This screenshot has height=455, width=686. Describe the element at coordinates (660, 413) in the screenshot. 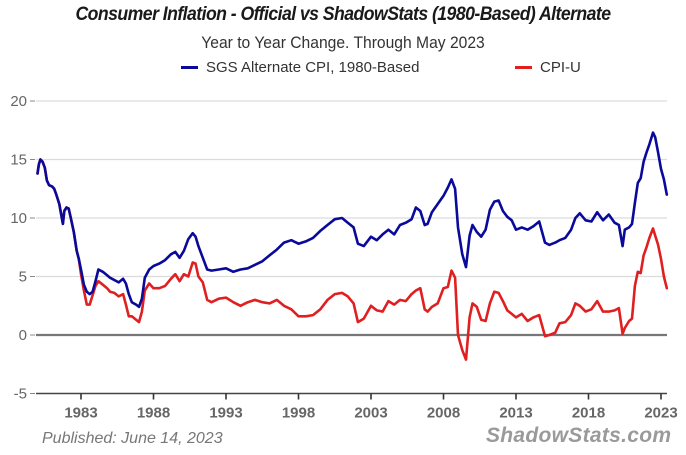

I see `x-tick-label: 2023` at that location.